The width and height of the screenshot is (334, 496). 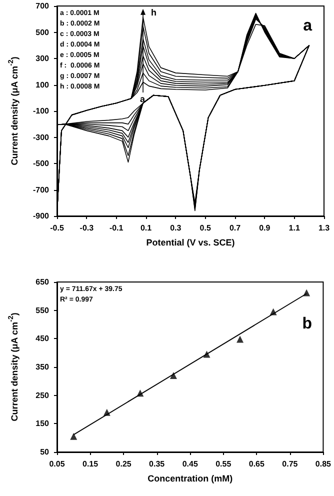 What do you see at coordinates (45, 452) in the screenshot?
I see `y-tick-label: 50` at bounding box center [45, 452].